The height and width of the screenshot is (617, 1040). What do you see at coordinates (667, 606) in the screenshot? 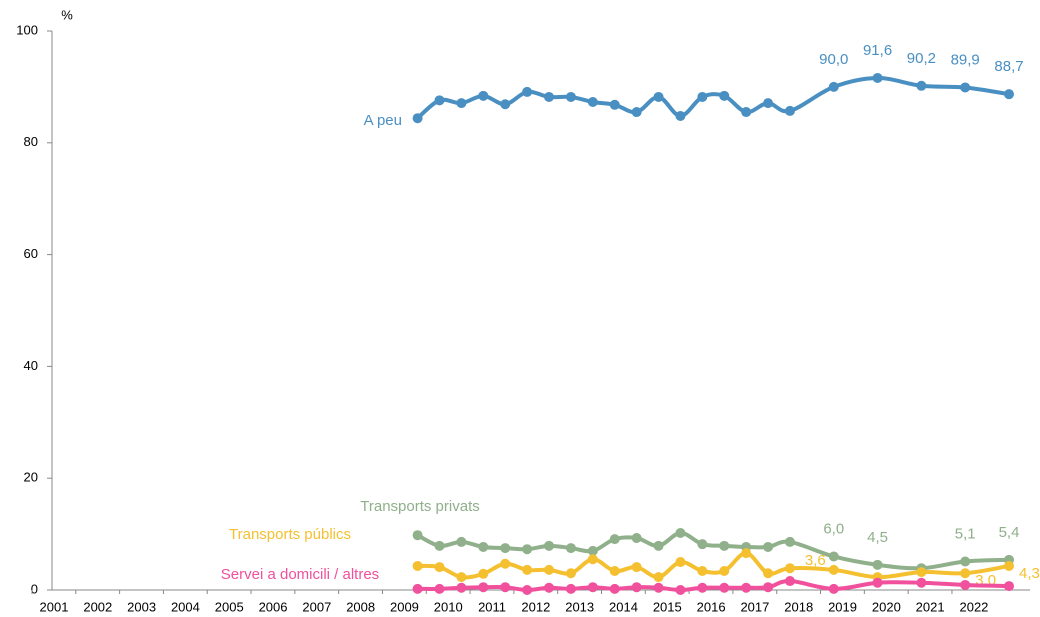
I see `x-tick-label: 2015` at bounding box center [667, 606].